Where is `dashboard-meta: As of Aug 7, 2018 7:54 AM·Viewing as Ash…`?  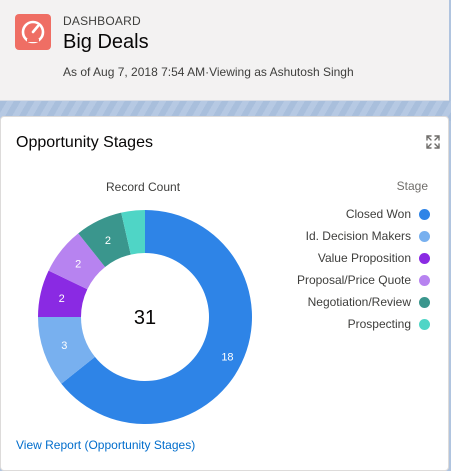
dashboard-meta: As of Aug 7, 2018 7:54 AM·Viewing as Ash… is located at coordinates (208, 72).